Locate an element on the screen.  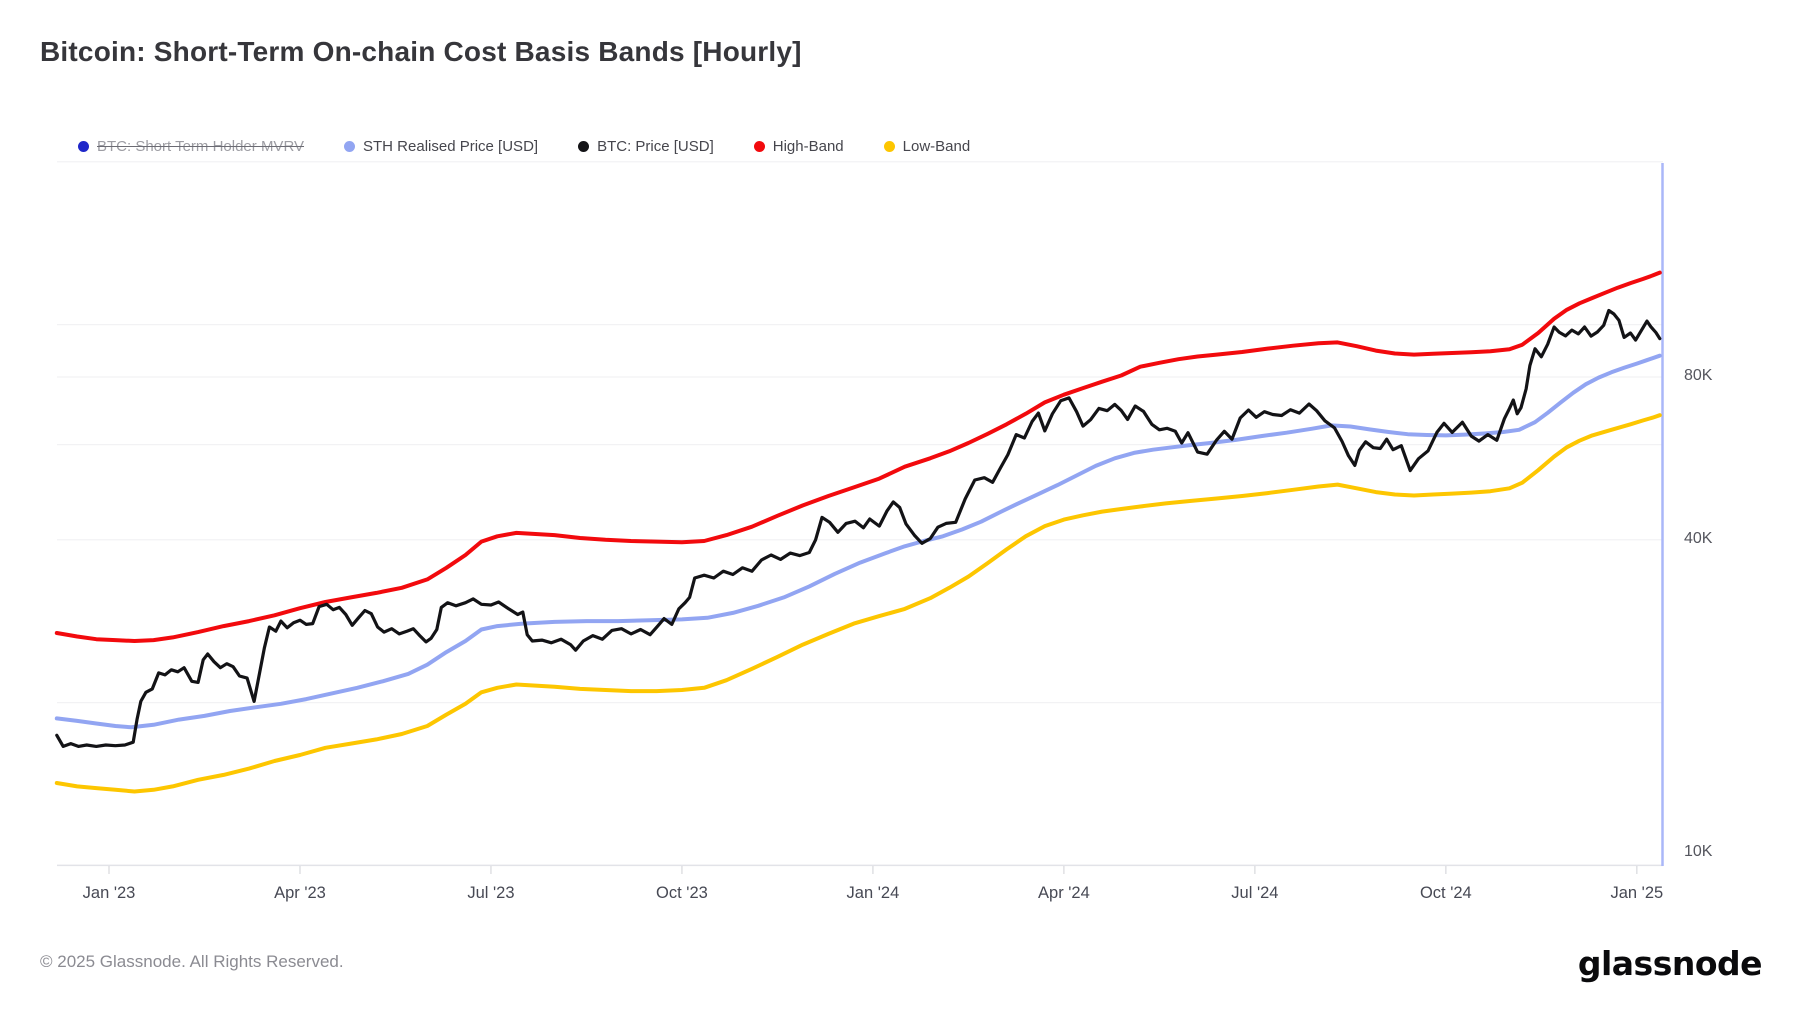
legend-item-btc-price: BTC: Price [USD] is located at coordinates (646, 146).